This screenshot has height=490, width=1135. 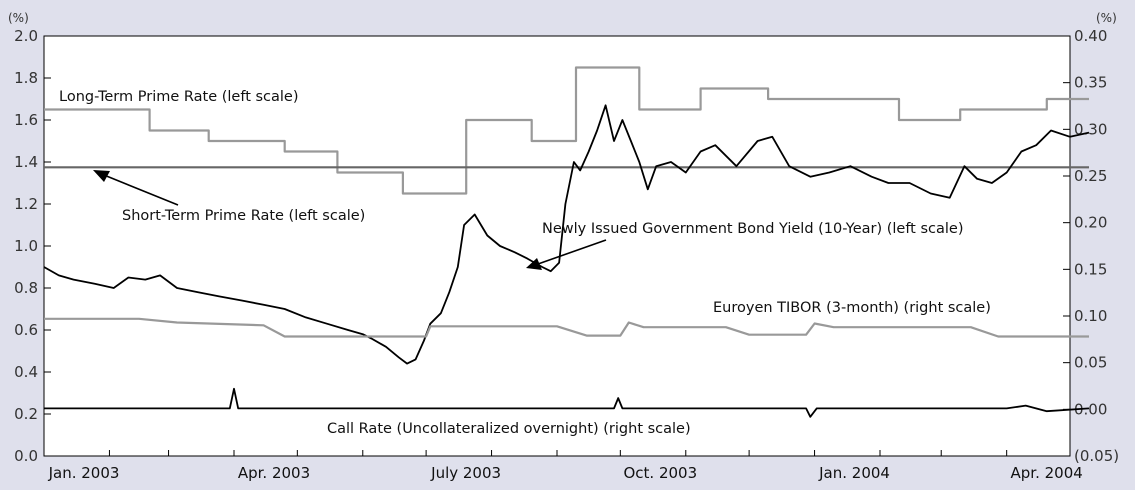 What do you see at coordinates (179, 97) in the screenshot?
I see `annotation-long-term-prime: Long-Term Prime Rate (left scale)` at bounding box center [179, 97].